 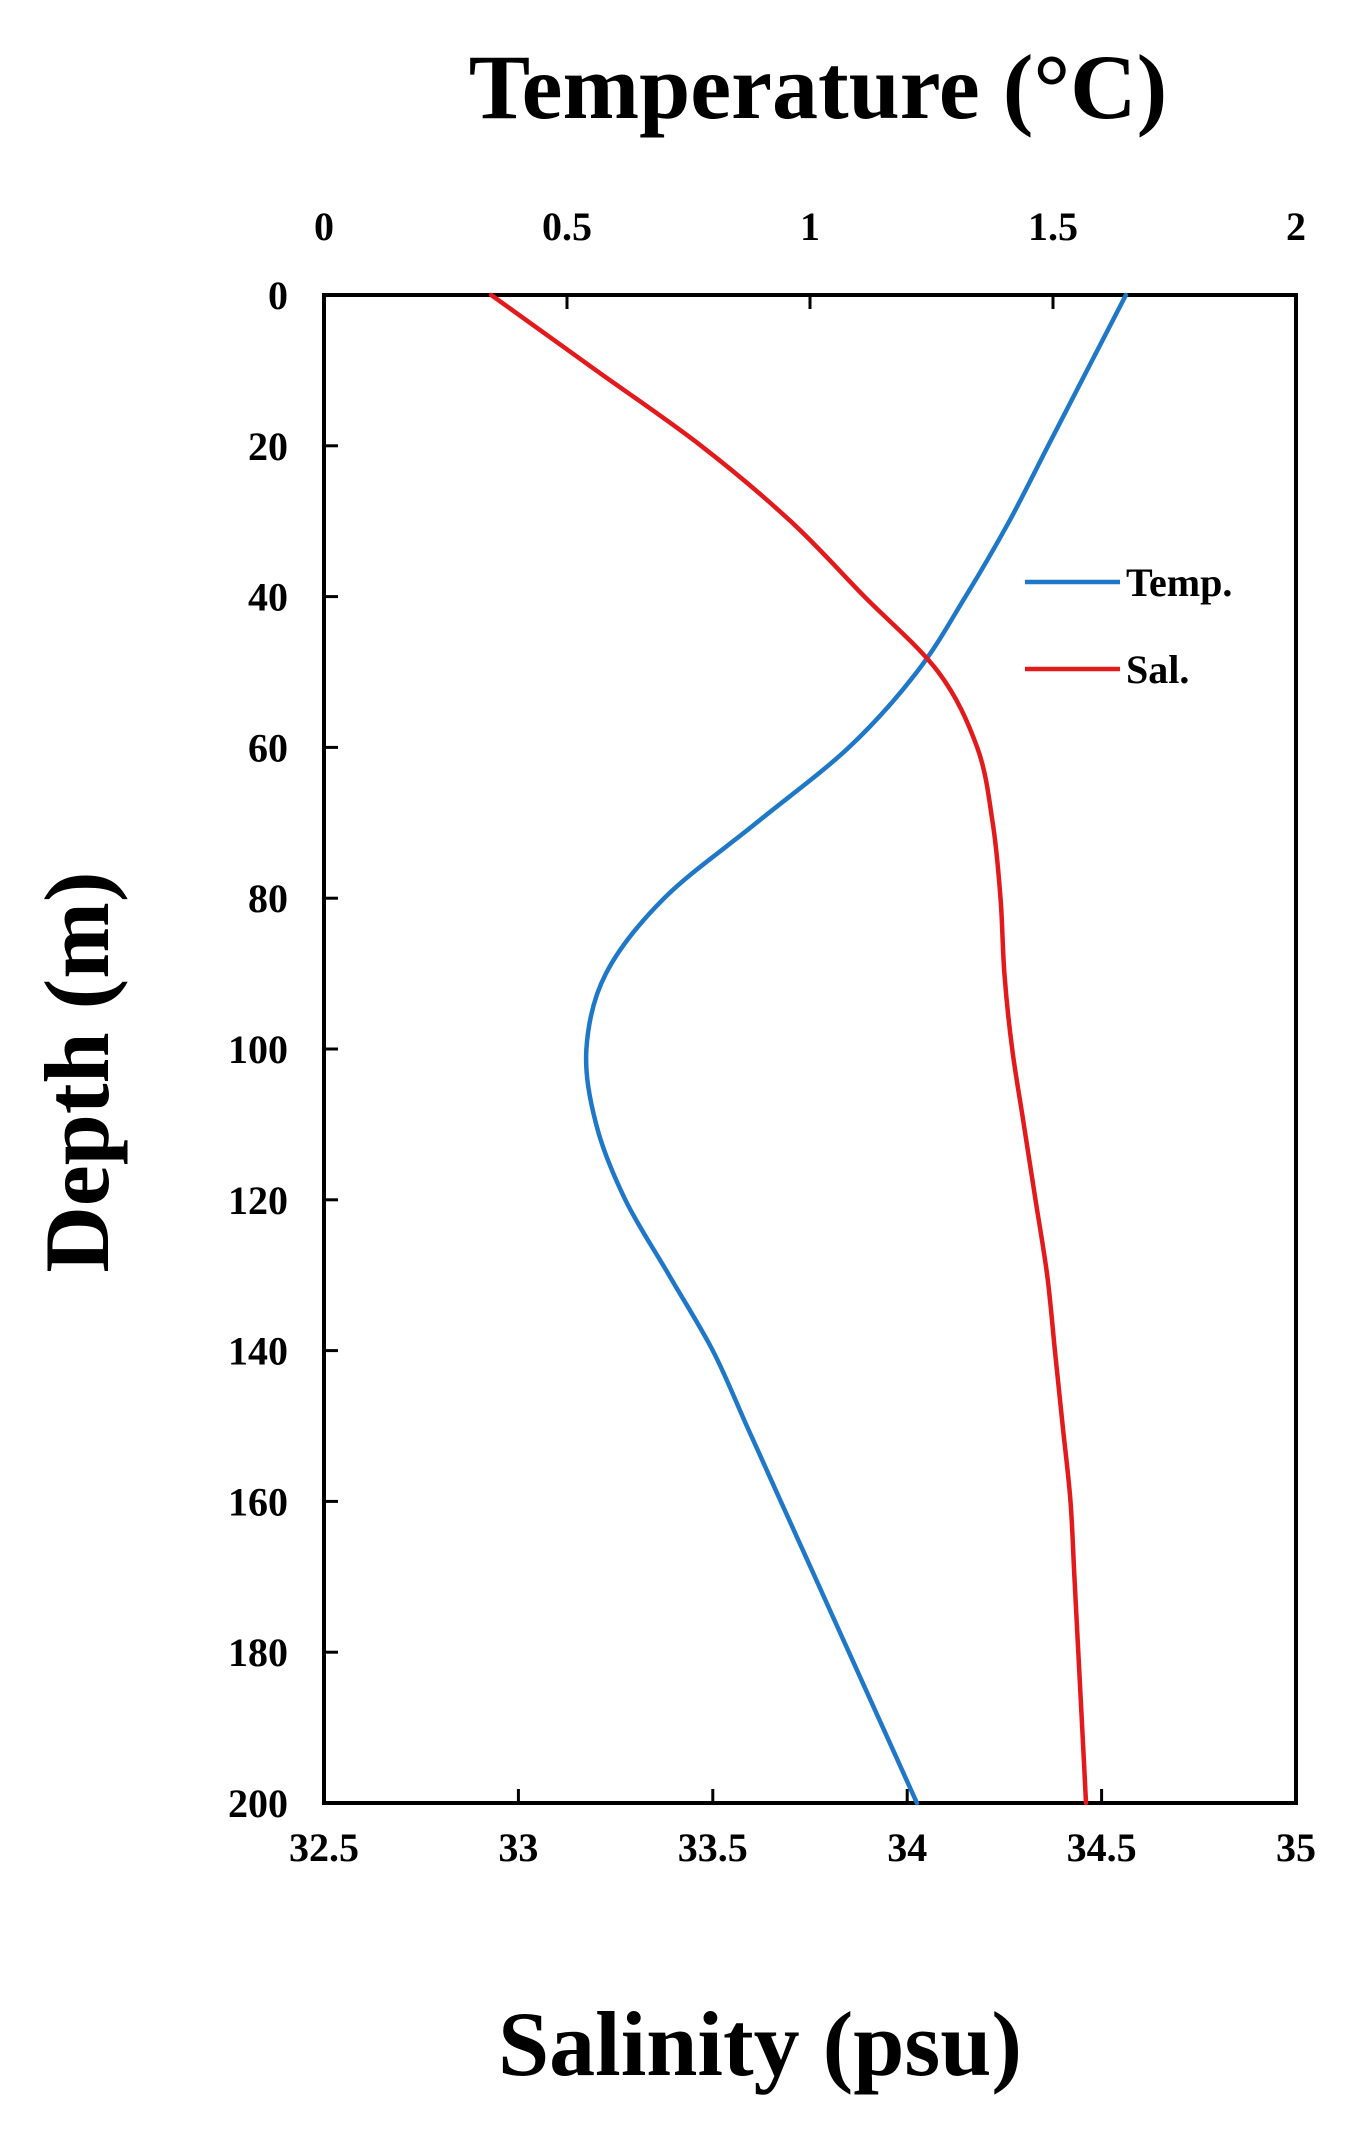 I want to click on y-axis-title: Depth (m), so click(x=77, y=1071).